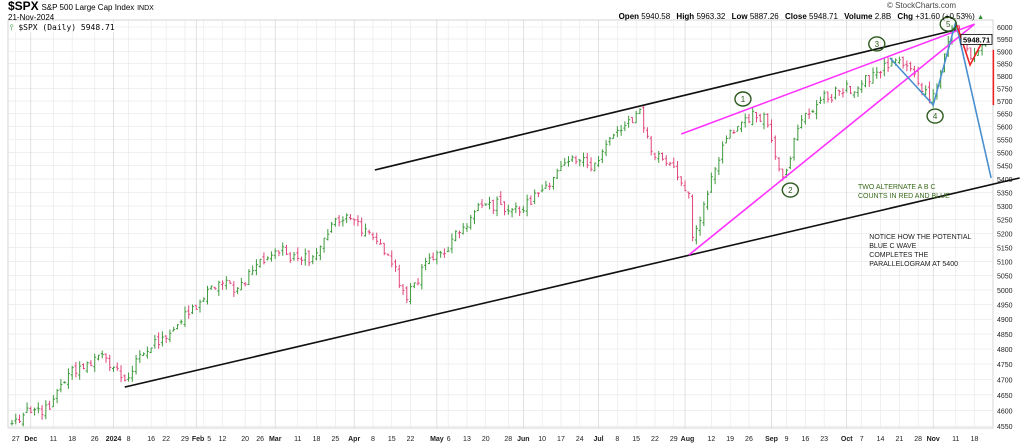 This screenshot has height=446, width=1024. I want to click on x-tick-label: 9, so click(787, 439).